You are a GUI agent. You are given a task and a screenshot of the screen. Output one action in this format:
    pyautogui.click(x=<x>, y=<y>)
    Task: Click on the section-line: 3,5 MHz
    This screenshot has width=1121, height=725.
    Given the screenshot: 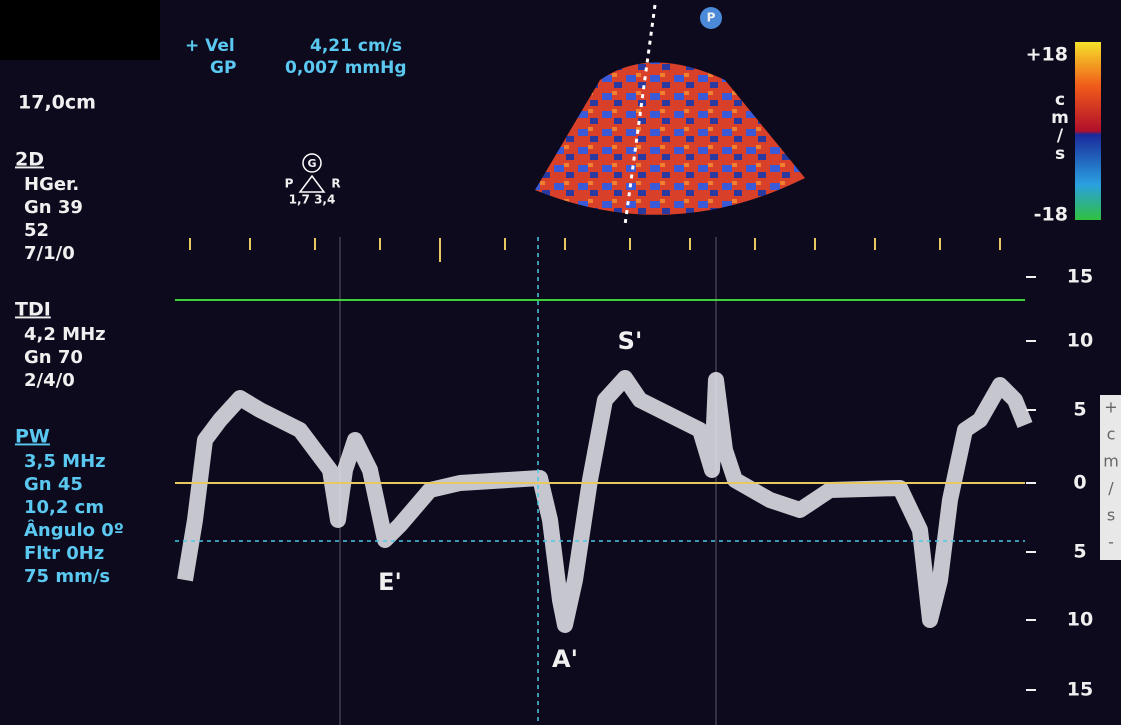 What is the action you would take?
    pyautogui.click(x=65, y=461)
    